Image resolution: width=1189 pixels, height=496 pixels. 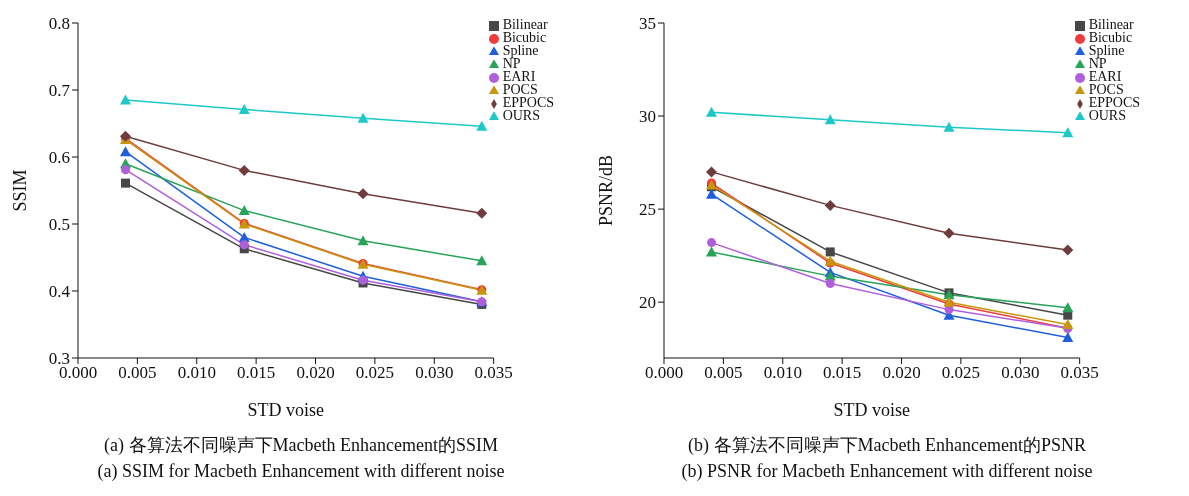 What do you see at coordinates (606, 190) in the screenshot?
I see `y-axis-title: PSNR/dB` at bounding box center [606, 190].